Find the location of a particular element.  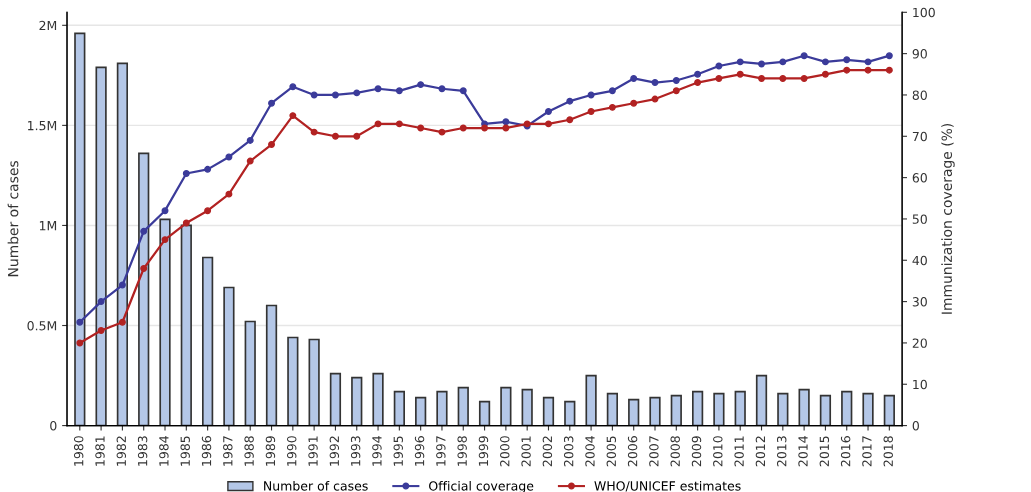

x-tick-label: 1990 is located at coordinates (292, 451).